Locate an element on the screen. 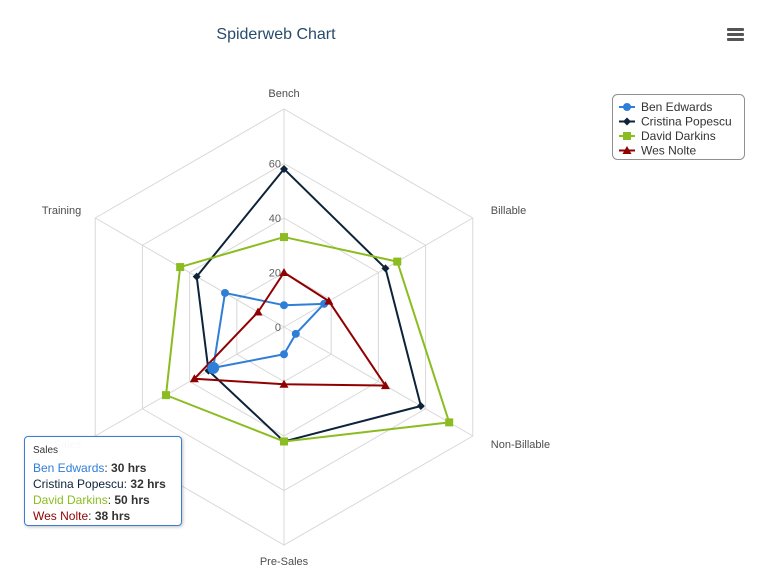  hamburger-menu-icon is located at coordinates (735, 35).